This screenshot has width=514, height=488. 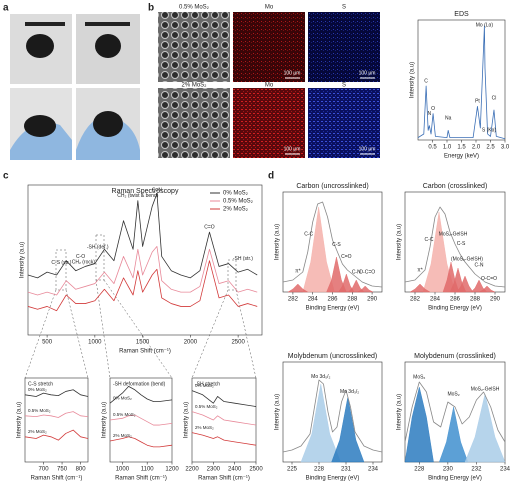 I want to click on x-axis-label: Energy (keV), so click(x=461, y=157).